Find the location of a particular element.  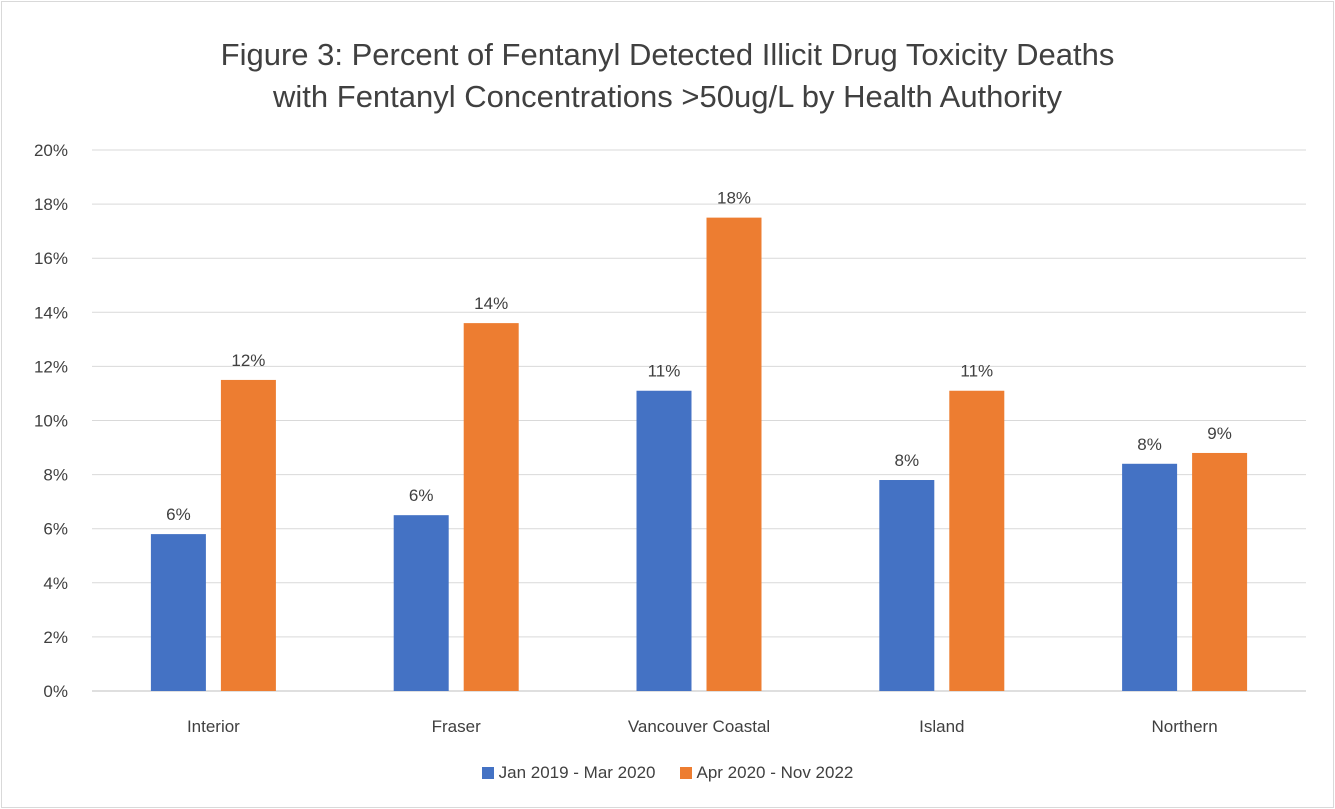

x-tick-label: Island is located at coordinates (941, 726).